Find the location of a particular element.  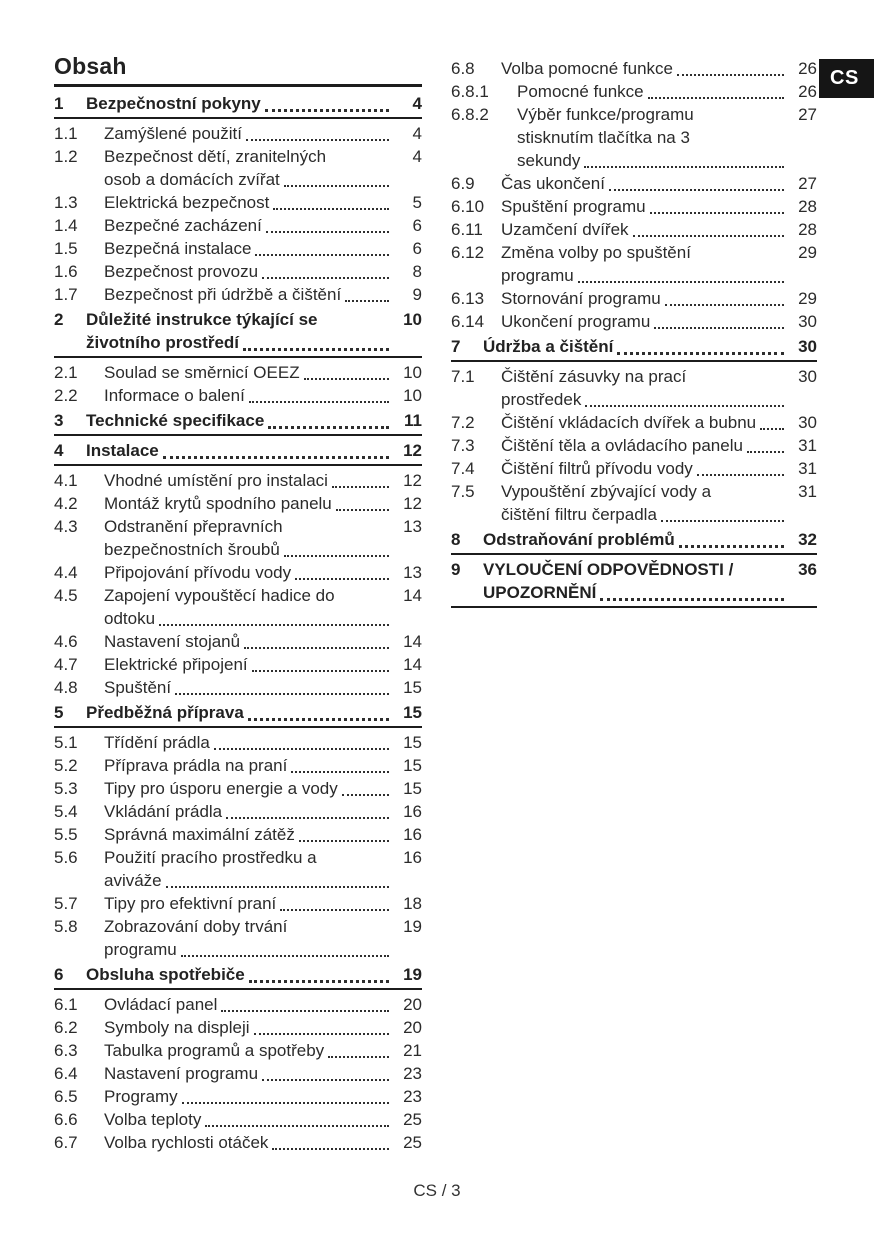

toc-entry-title-line: Čištění těla a ovládacího panelu is located at coordinates (644, 445).